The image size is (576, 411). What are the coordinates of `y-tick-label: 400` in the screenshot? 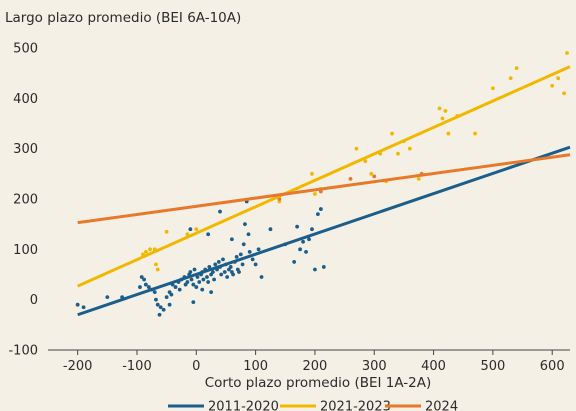 It's located at (25, 99).